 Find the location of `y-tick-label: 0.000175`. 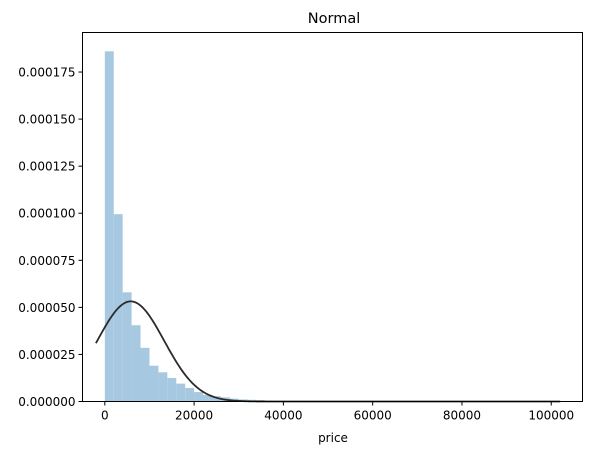

y-tick-label: 0.000175 is located at coordinates (46, 73).